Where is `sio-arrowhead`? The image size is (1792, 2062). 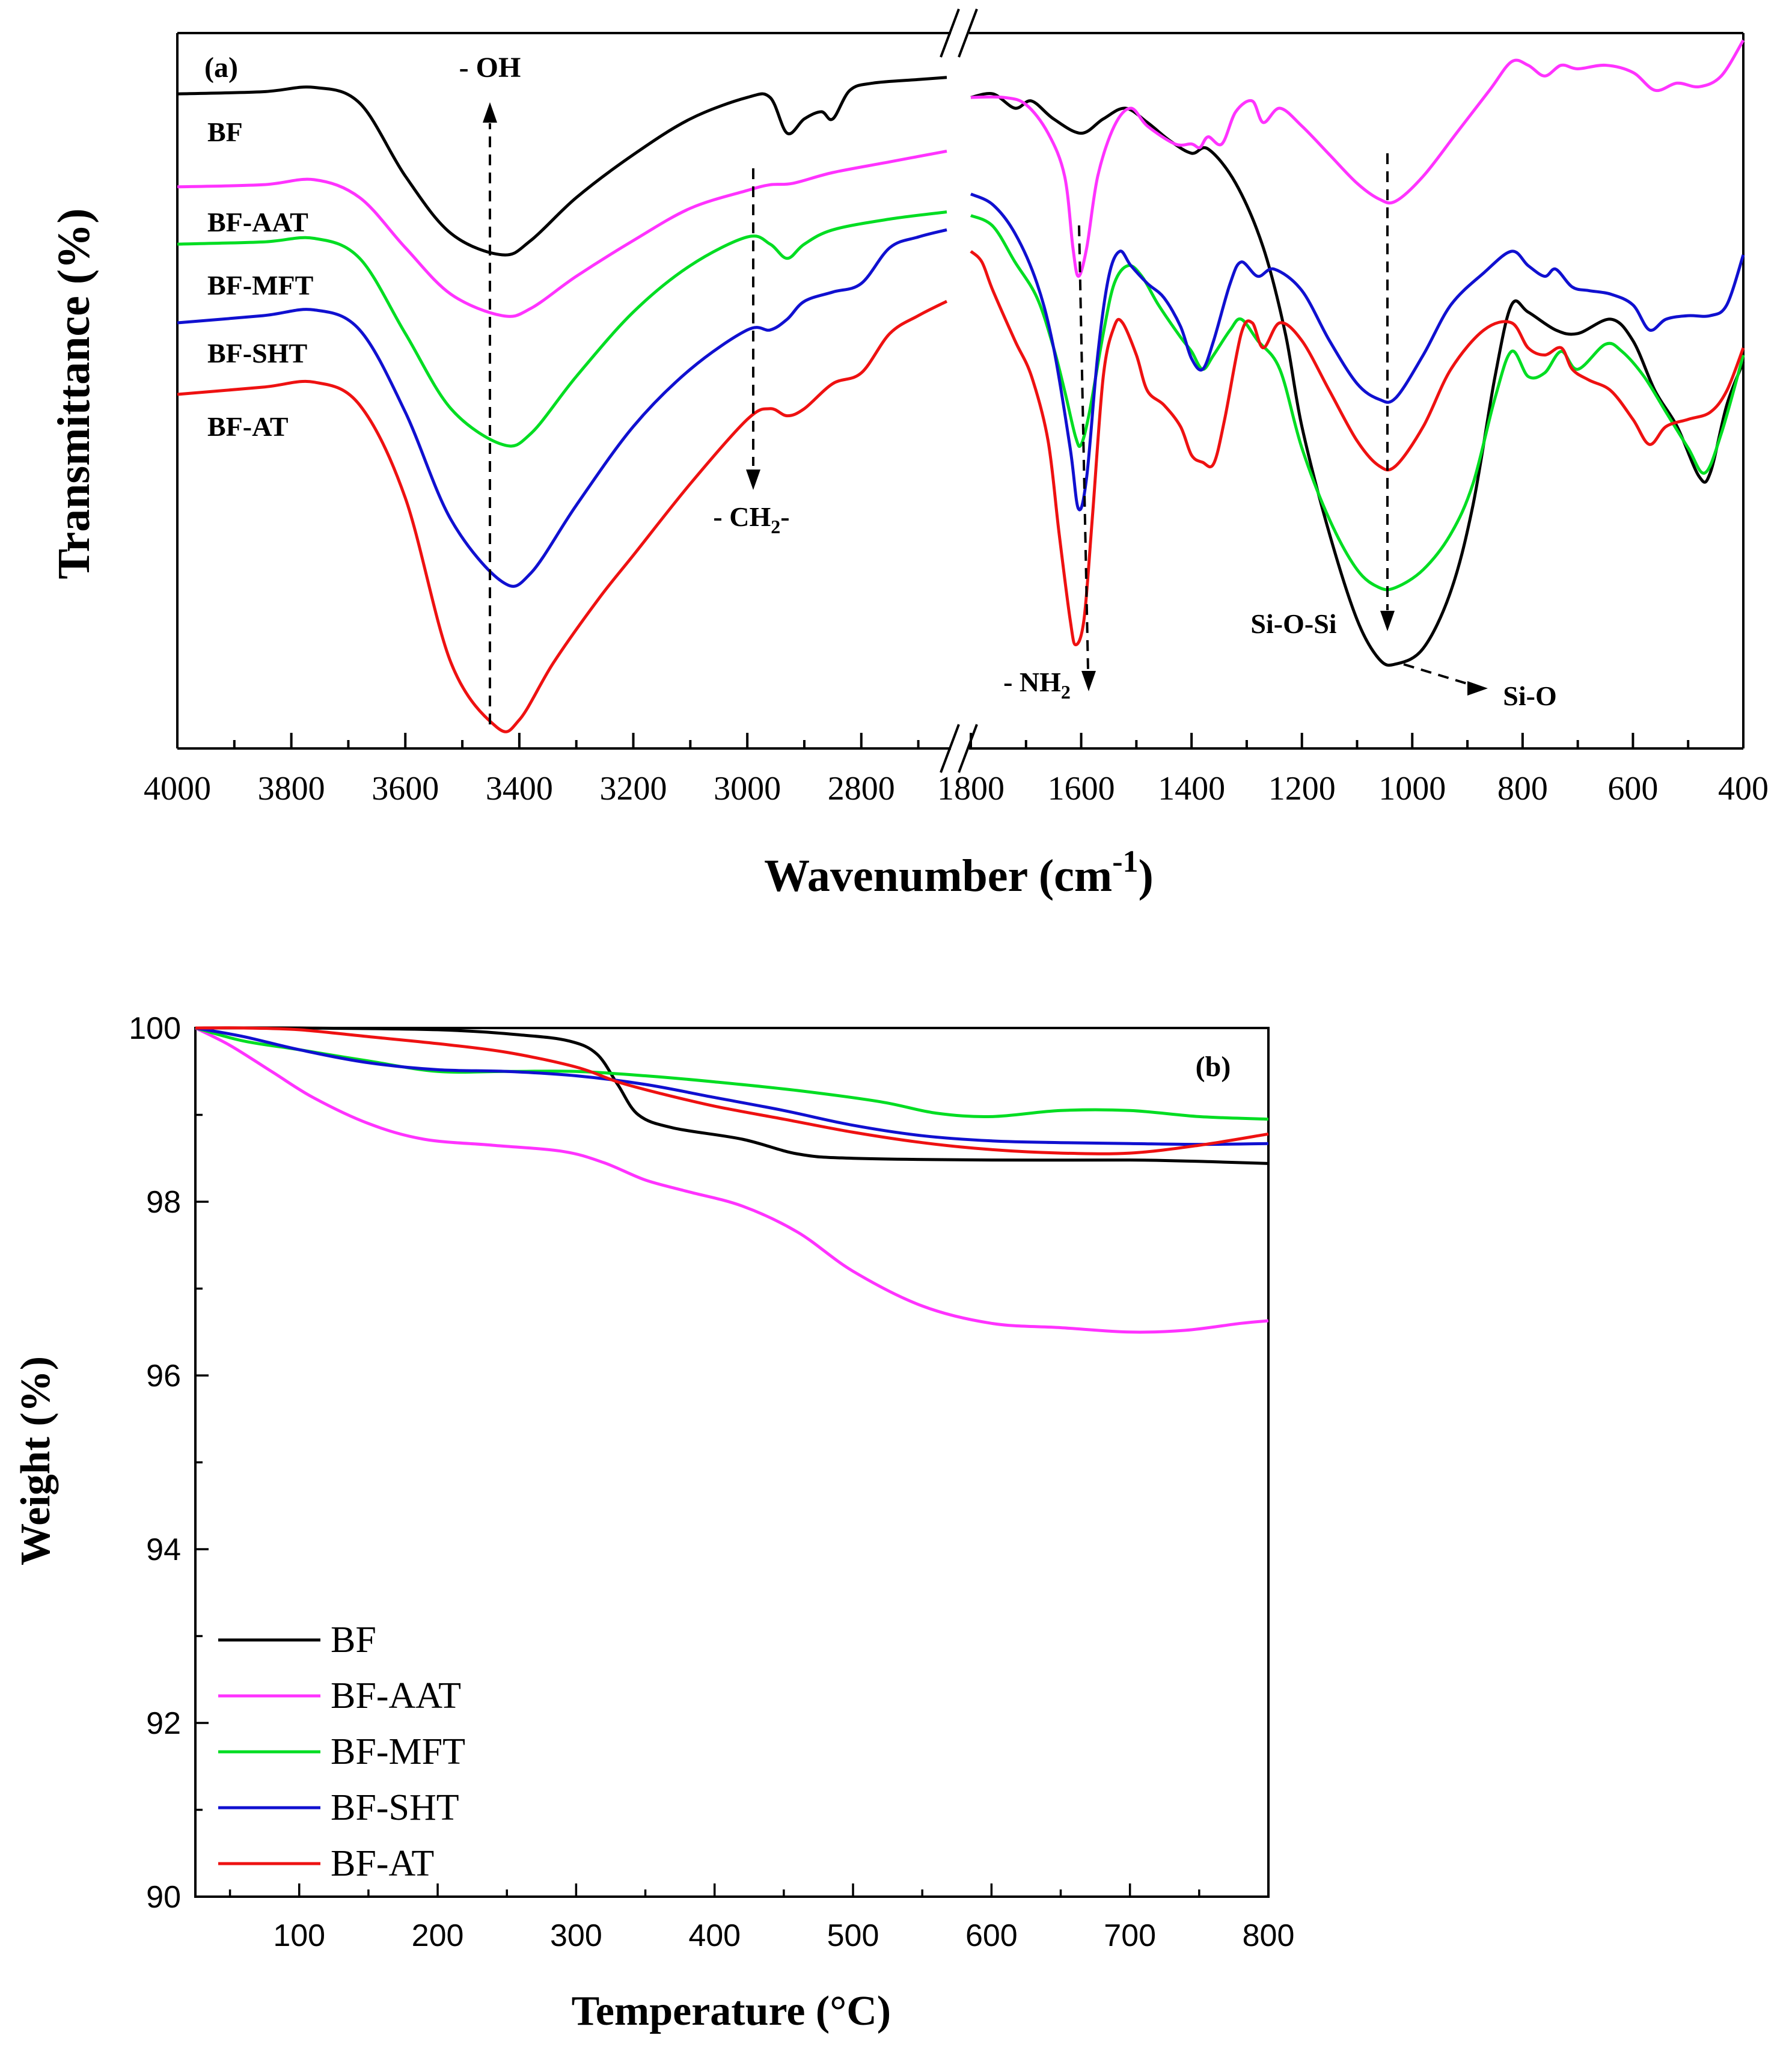 sio-arrowhead is located at coordinates (1477, 689).